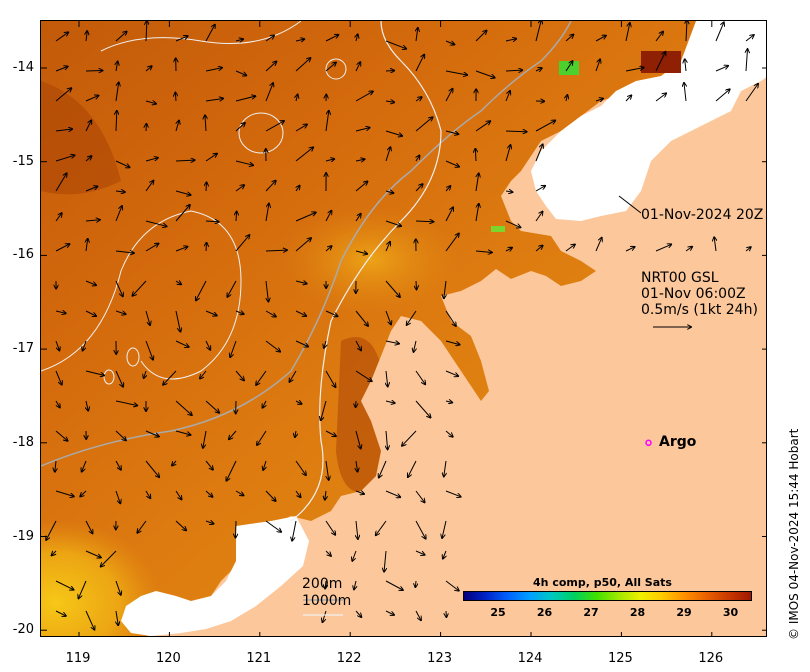 This screenshot has width=810, height=672. I want to click on y-tick-label: -19, so click(23, 536).